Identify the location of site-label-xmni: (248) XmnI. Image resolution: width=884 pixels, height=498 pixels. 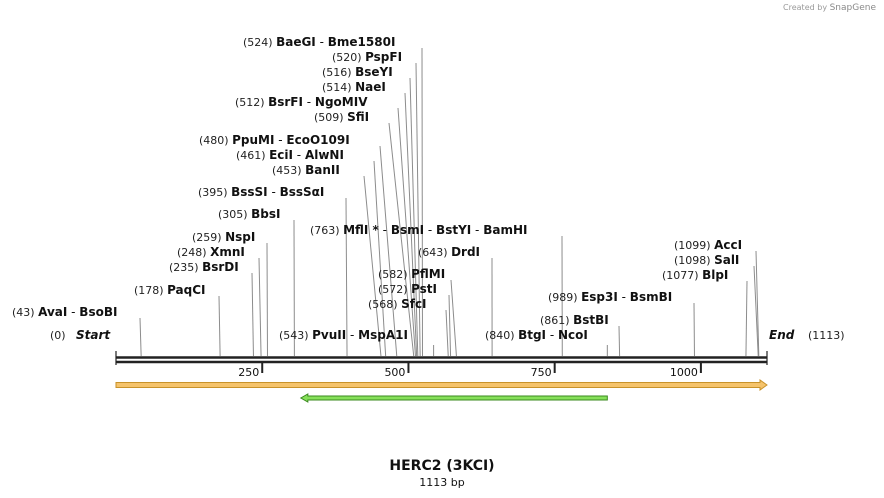
(211, 252).